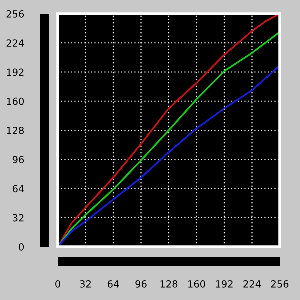 The width and height of the screenshot is (300, 300). Describe the element at coordinates (58, 284) in the screenshot. I see `x-tick-label: 0` at that location.